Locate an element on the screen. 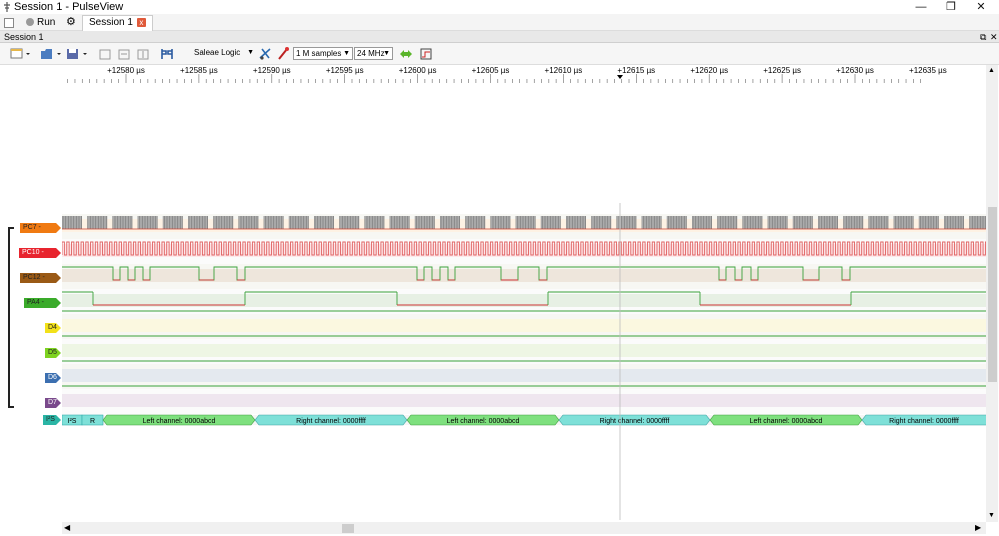 This screenshot has width=999, height=536. channel-label: PC12 - SD is located at coordinates (40, 278).